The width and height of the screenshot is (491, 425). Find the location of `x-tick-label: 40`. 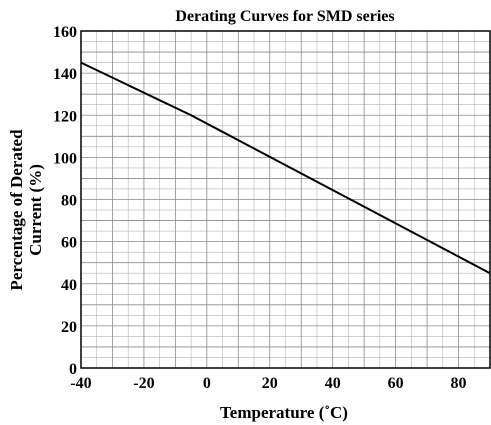

x-tick-label: 40 is located at coordinates (333, 383).